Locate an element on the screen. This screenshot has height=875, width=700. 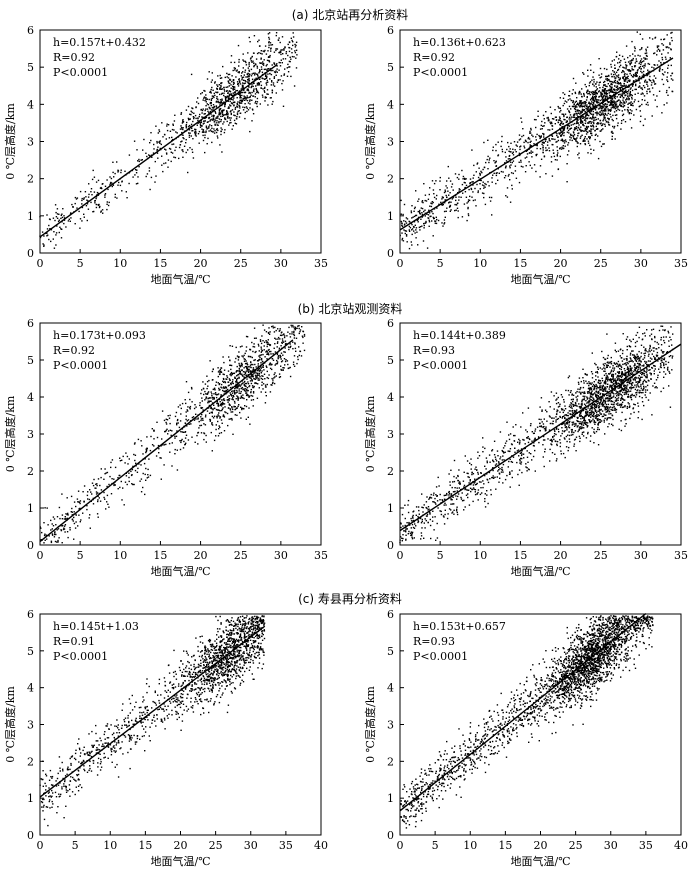
x-tick-label: 30 is located at coordinates (641, 263).